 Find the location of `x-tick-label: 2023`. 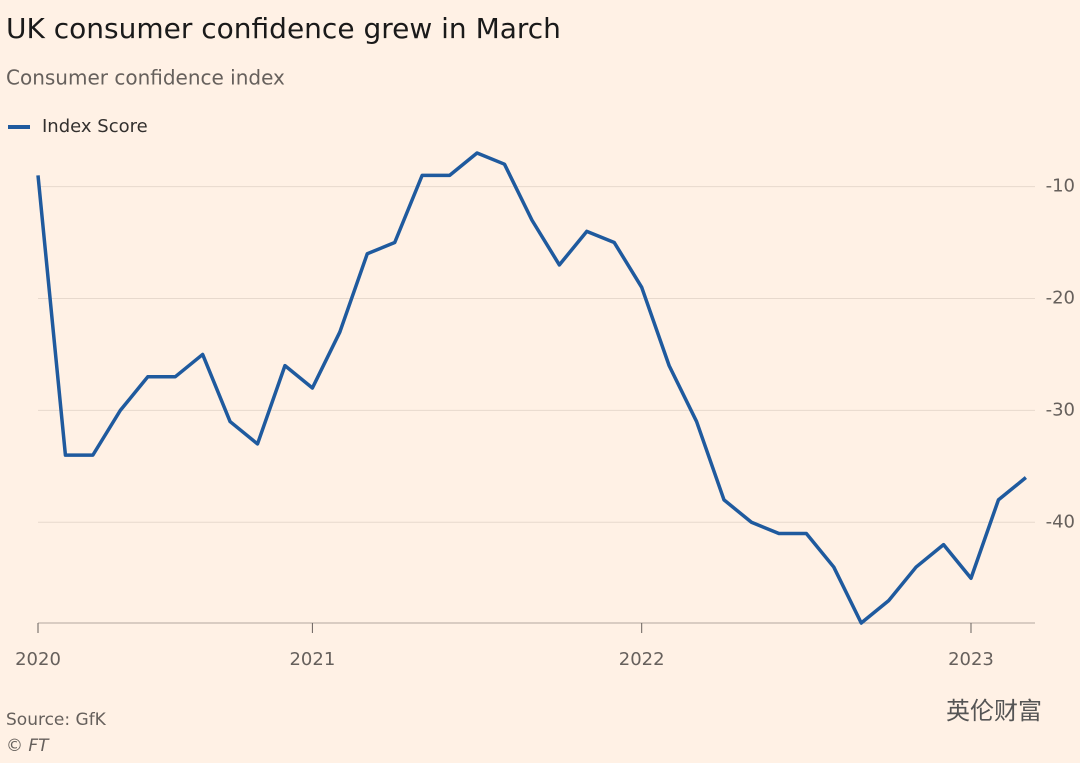

x-tick-label: 2023 is located at coordinates (971, 659).